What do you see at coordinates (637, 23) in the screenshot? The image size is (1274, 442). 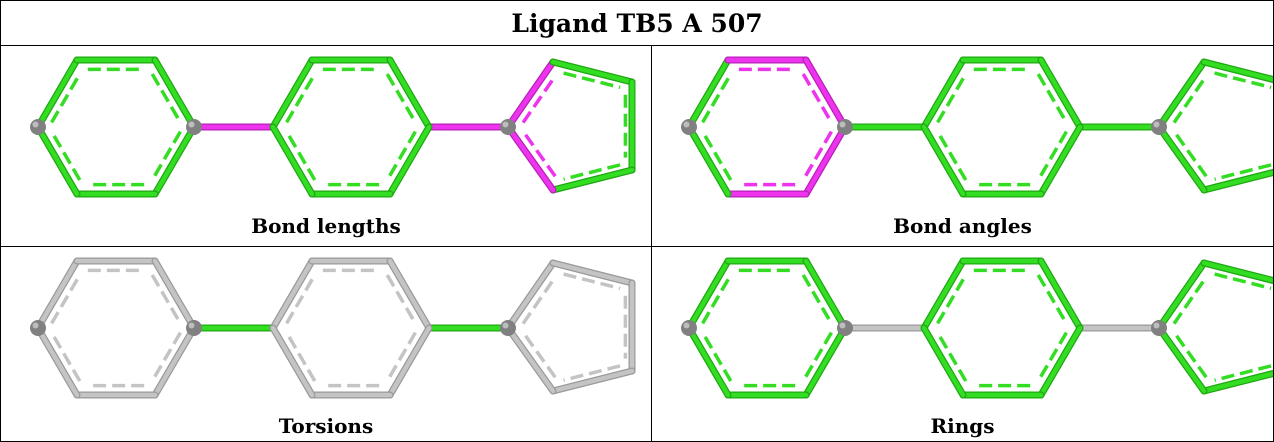 I see `figure-title: Ligand TB5 A 507` at bounding box center [637, 23].